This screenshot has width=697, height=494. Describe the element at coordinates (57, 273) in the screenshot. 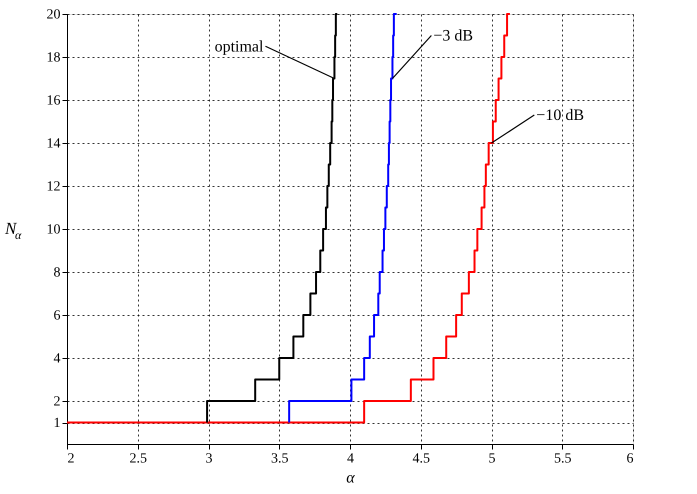

I see `y-tick-label: 8` at that location.